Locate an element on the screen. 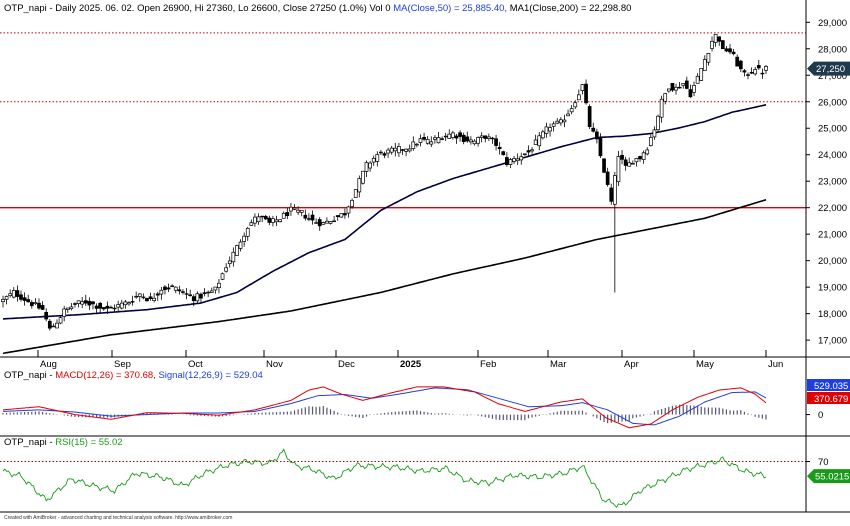 The width and height of the screenshot is (850, 526). y-tick-label: 29,000 is located at coordinates (832, 23).